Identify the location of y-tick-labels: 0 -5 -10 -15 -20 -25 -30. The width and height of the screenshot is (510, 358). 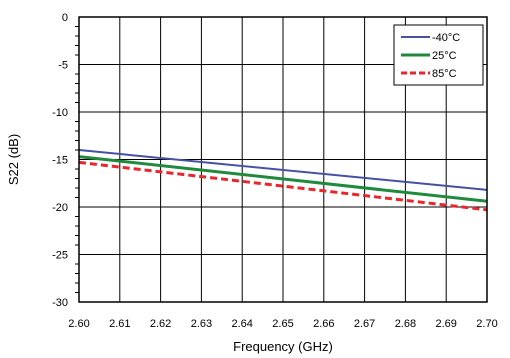
(60, 160).